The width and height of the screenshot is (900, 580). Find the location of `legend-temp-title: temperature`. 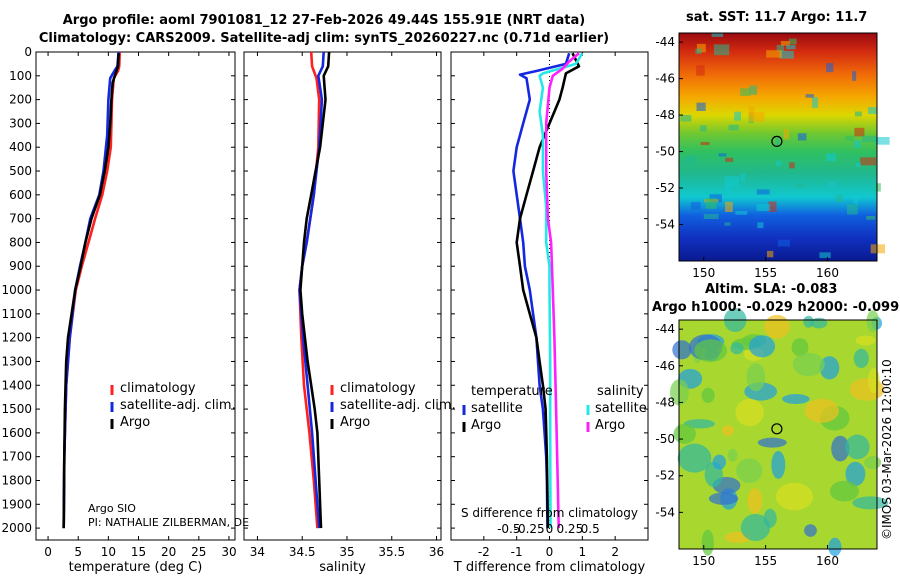

legend-temp-title: temperature is located at coordinates (512, 391).